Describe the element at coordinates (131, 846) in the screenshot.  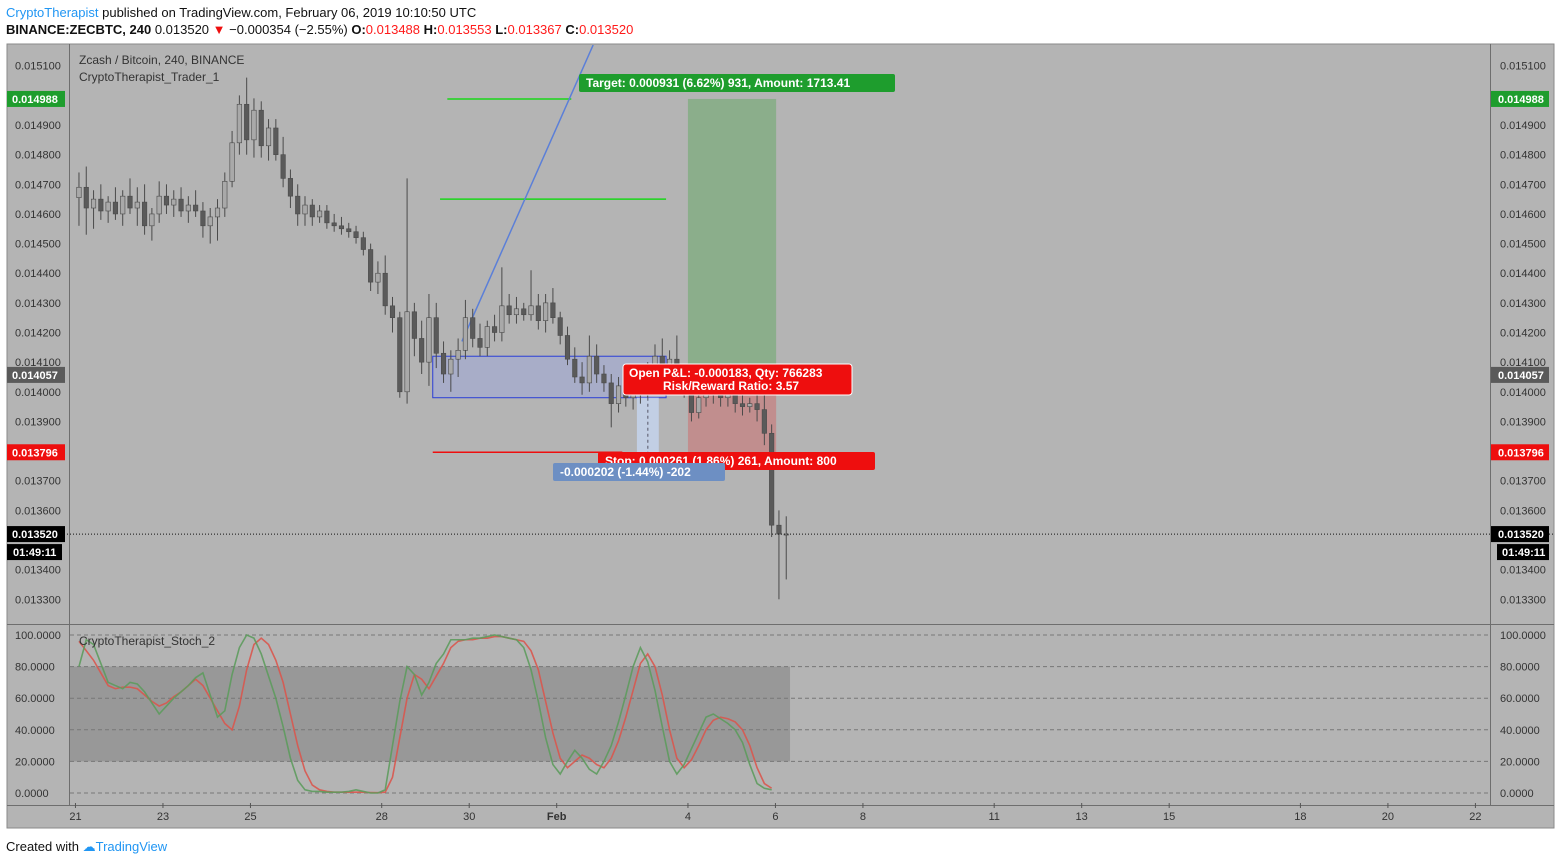
I see `tradingview-link: TradingView` at that location.